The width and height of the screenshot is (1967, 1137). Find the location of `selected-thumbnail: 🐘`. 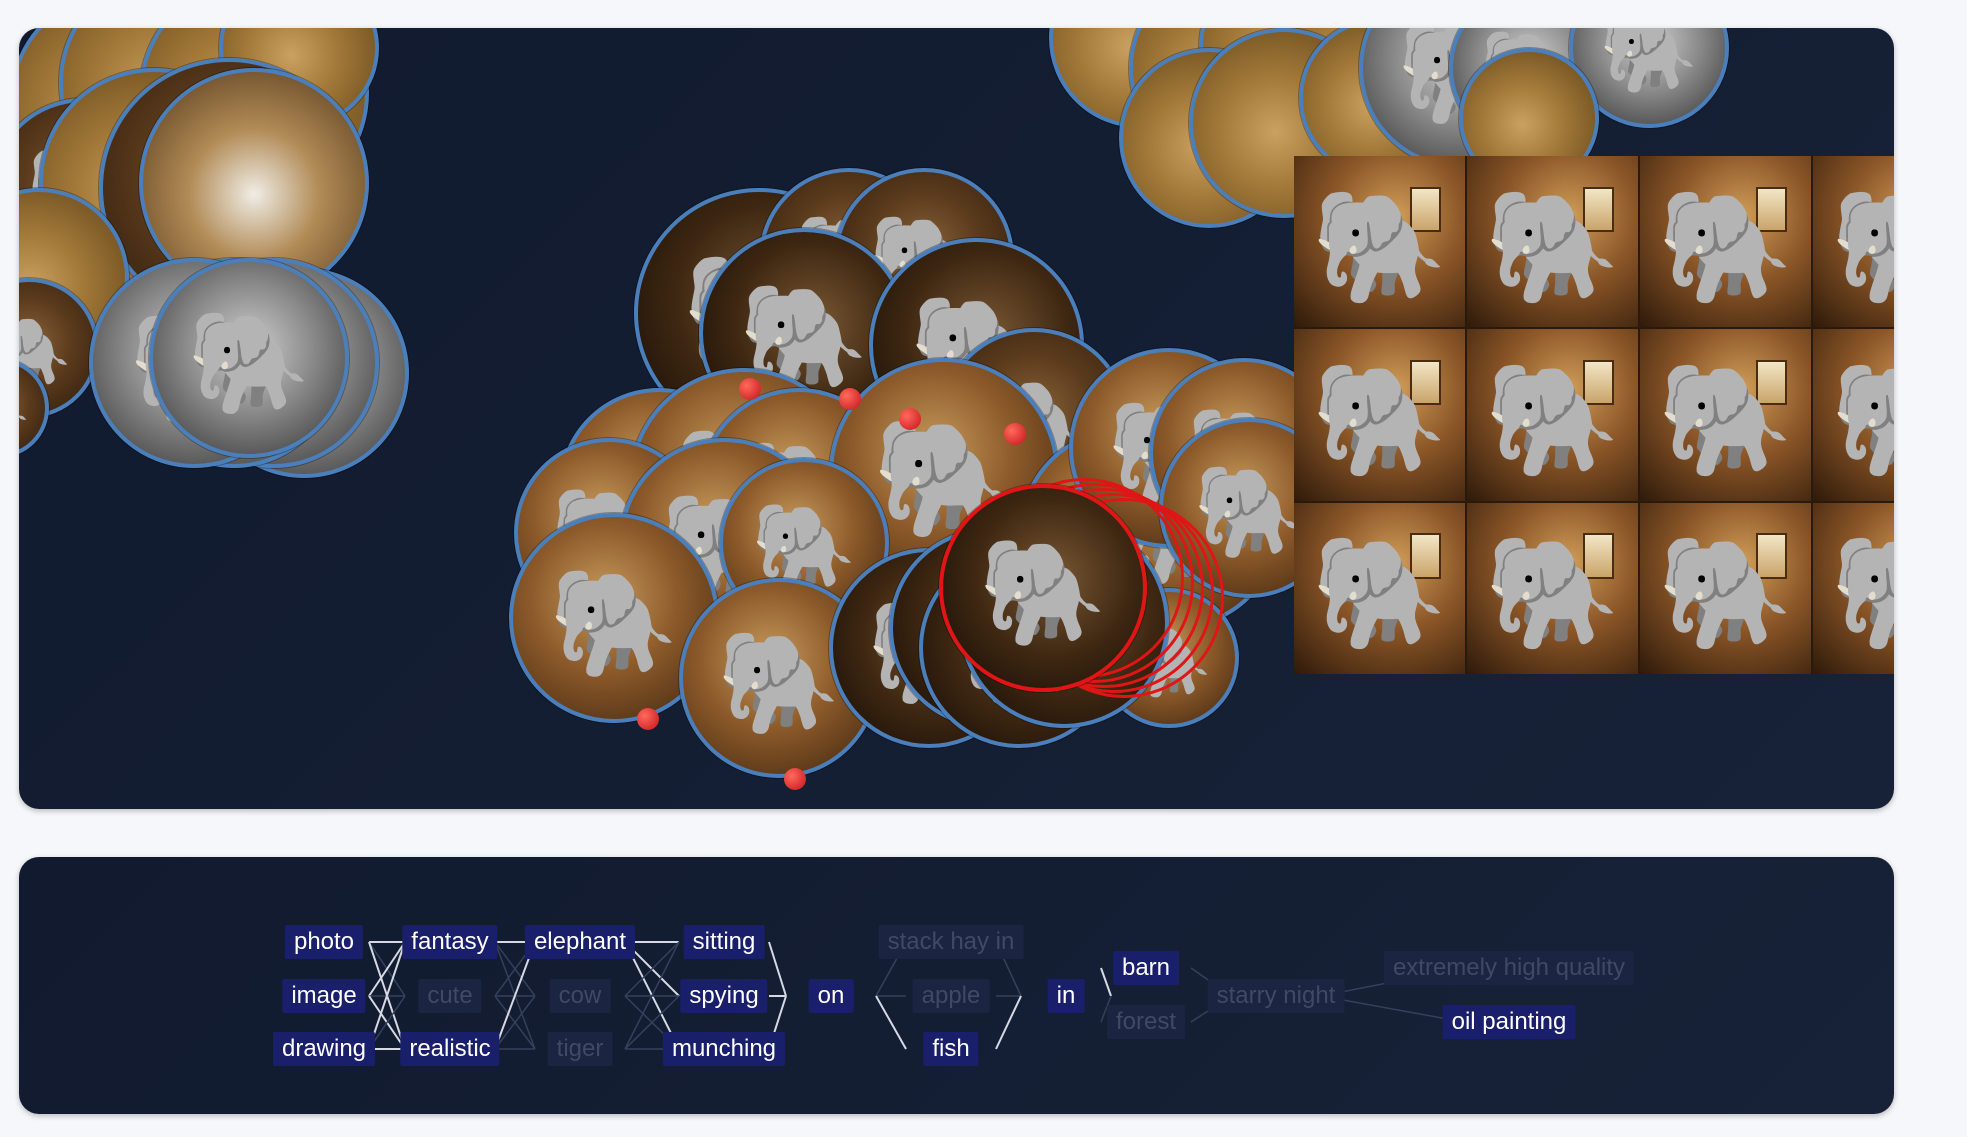

selected-thumbnail: 🐘 is located at coordinates (1043, 588).